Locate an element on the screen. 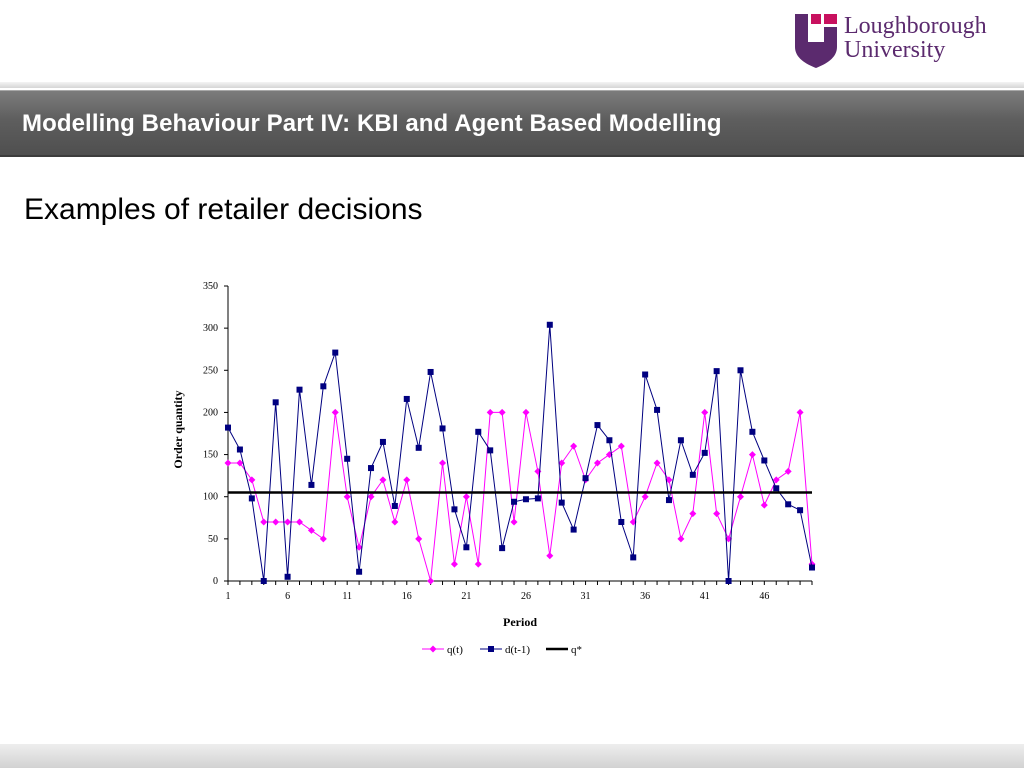  crest-accent-bar is located at coordinates (830, 19).